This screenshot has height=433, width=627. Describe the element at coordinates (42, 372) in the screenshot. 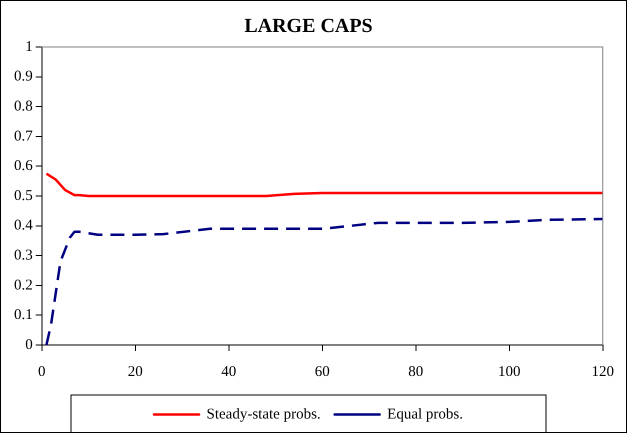

I see `x-tick-label: 0` at that location.